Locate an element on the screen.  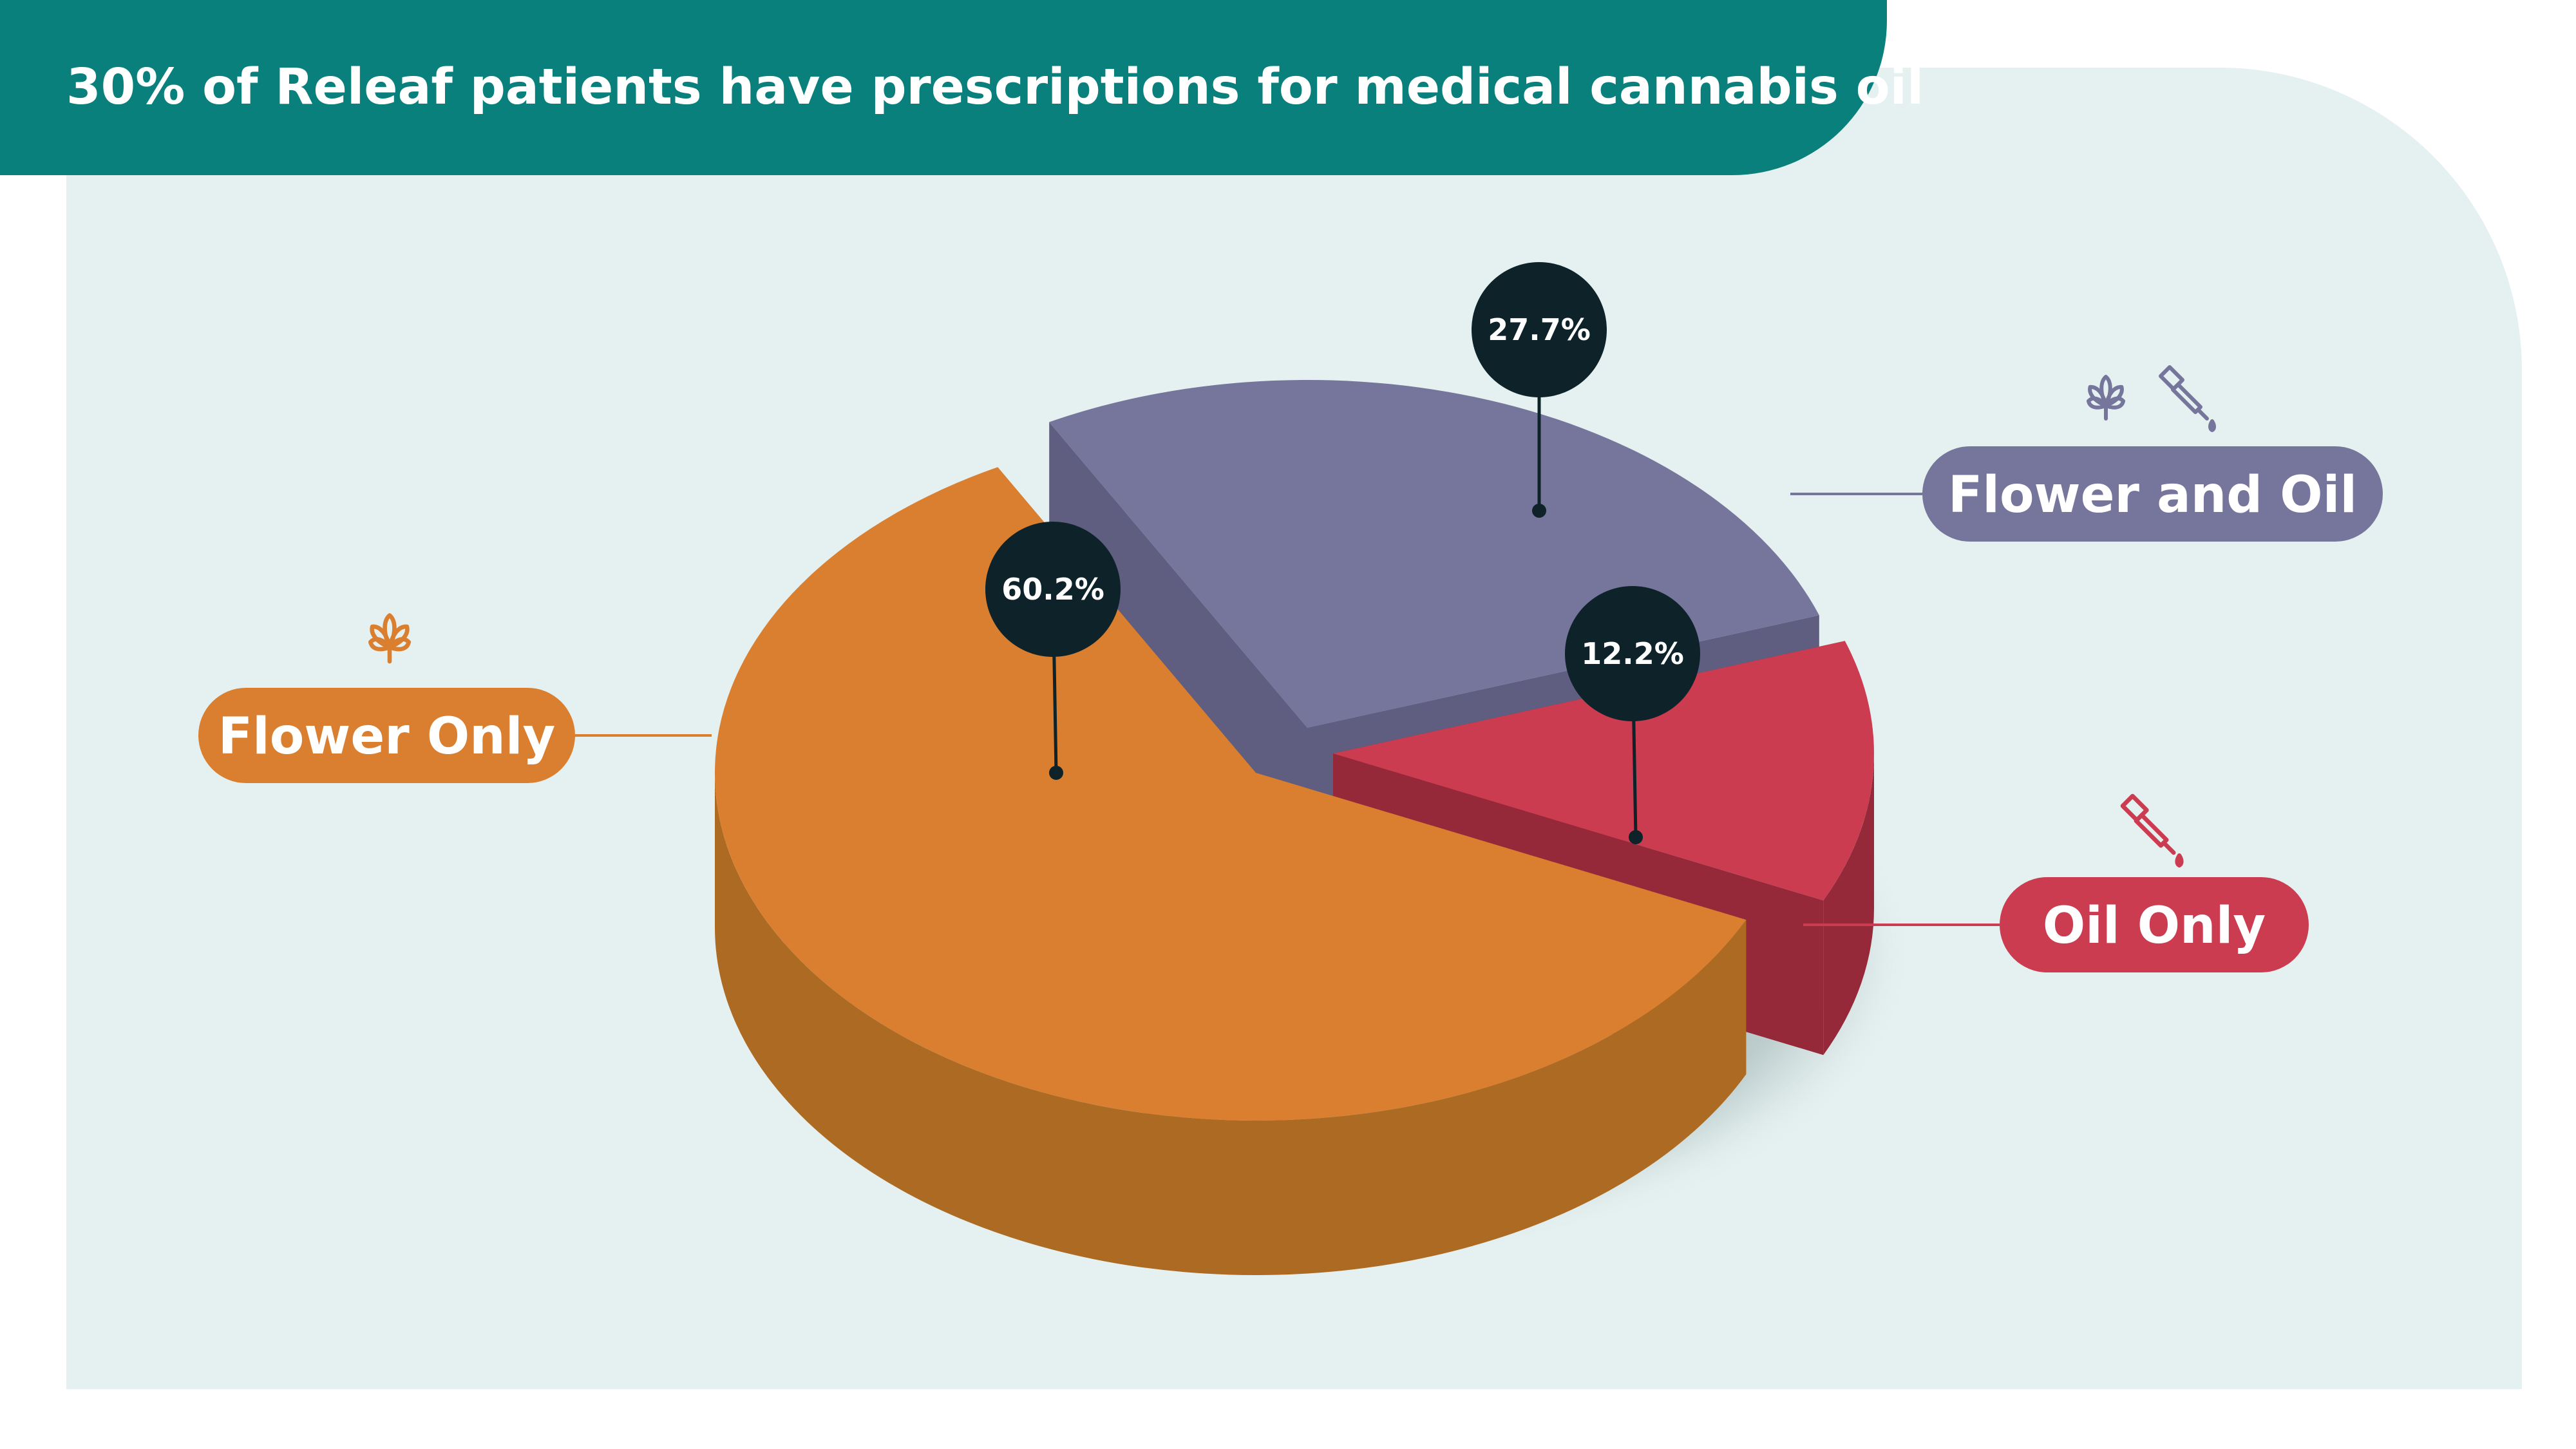
pie-slice-oil-only is located at coordinates (1603, 771).